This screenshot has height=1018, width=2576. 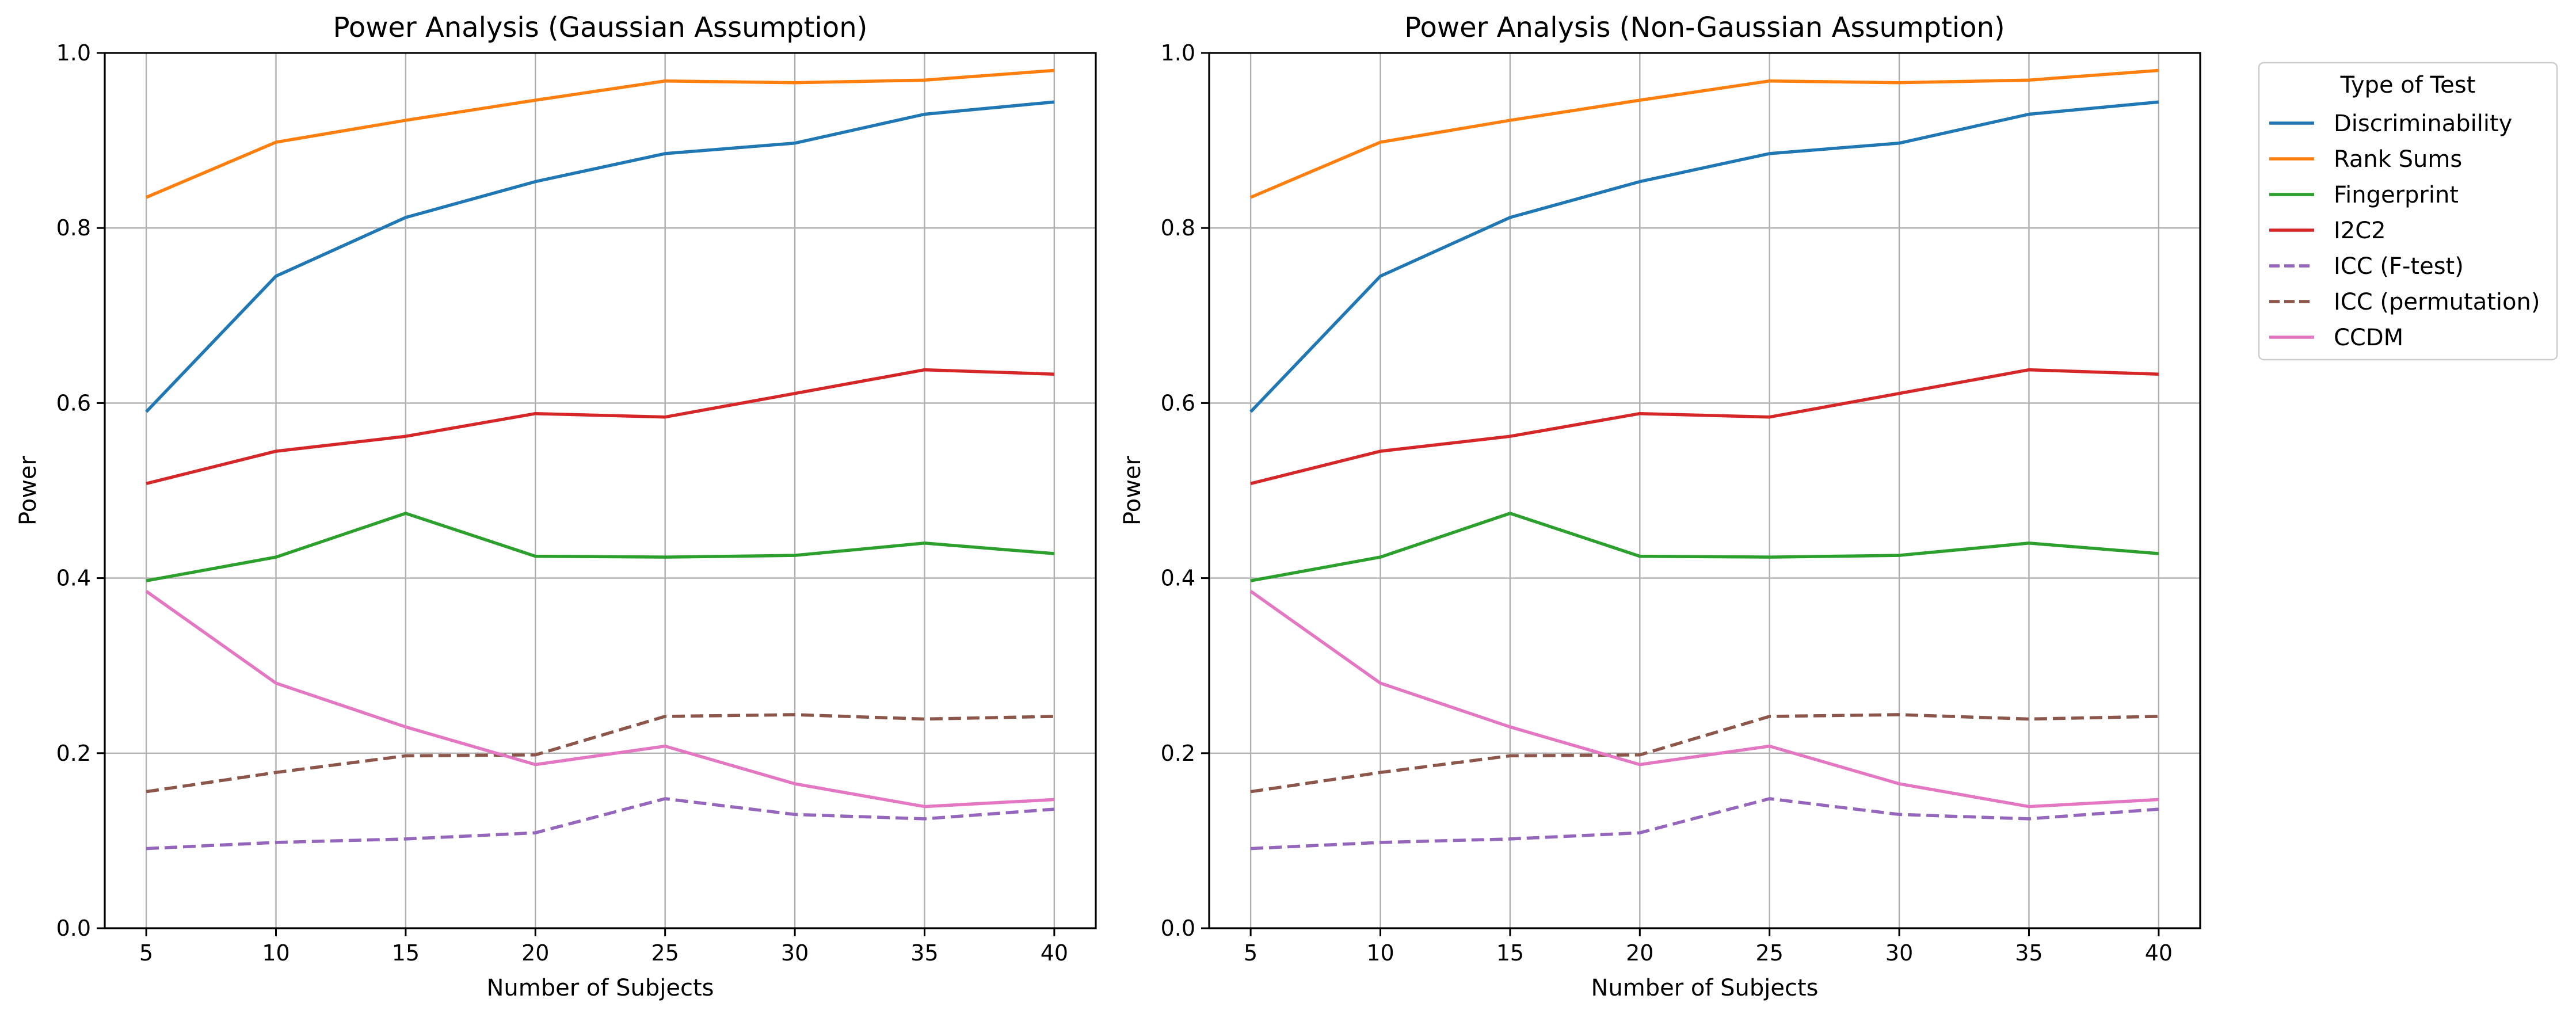 I want to click on legend-label: Fingerprint, so click(x=2396, y=195).